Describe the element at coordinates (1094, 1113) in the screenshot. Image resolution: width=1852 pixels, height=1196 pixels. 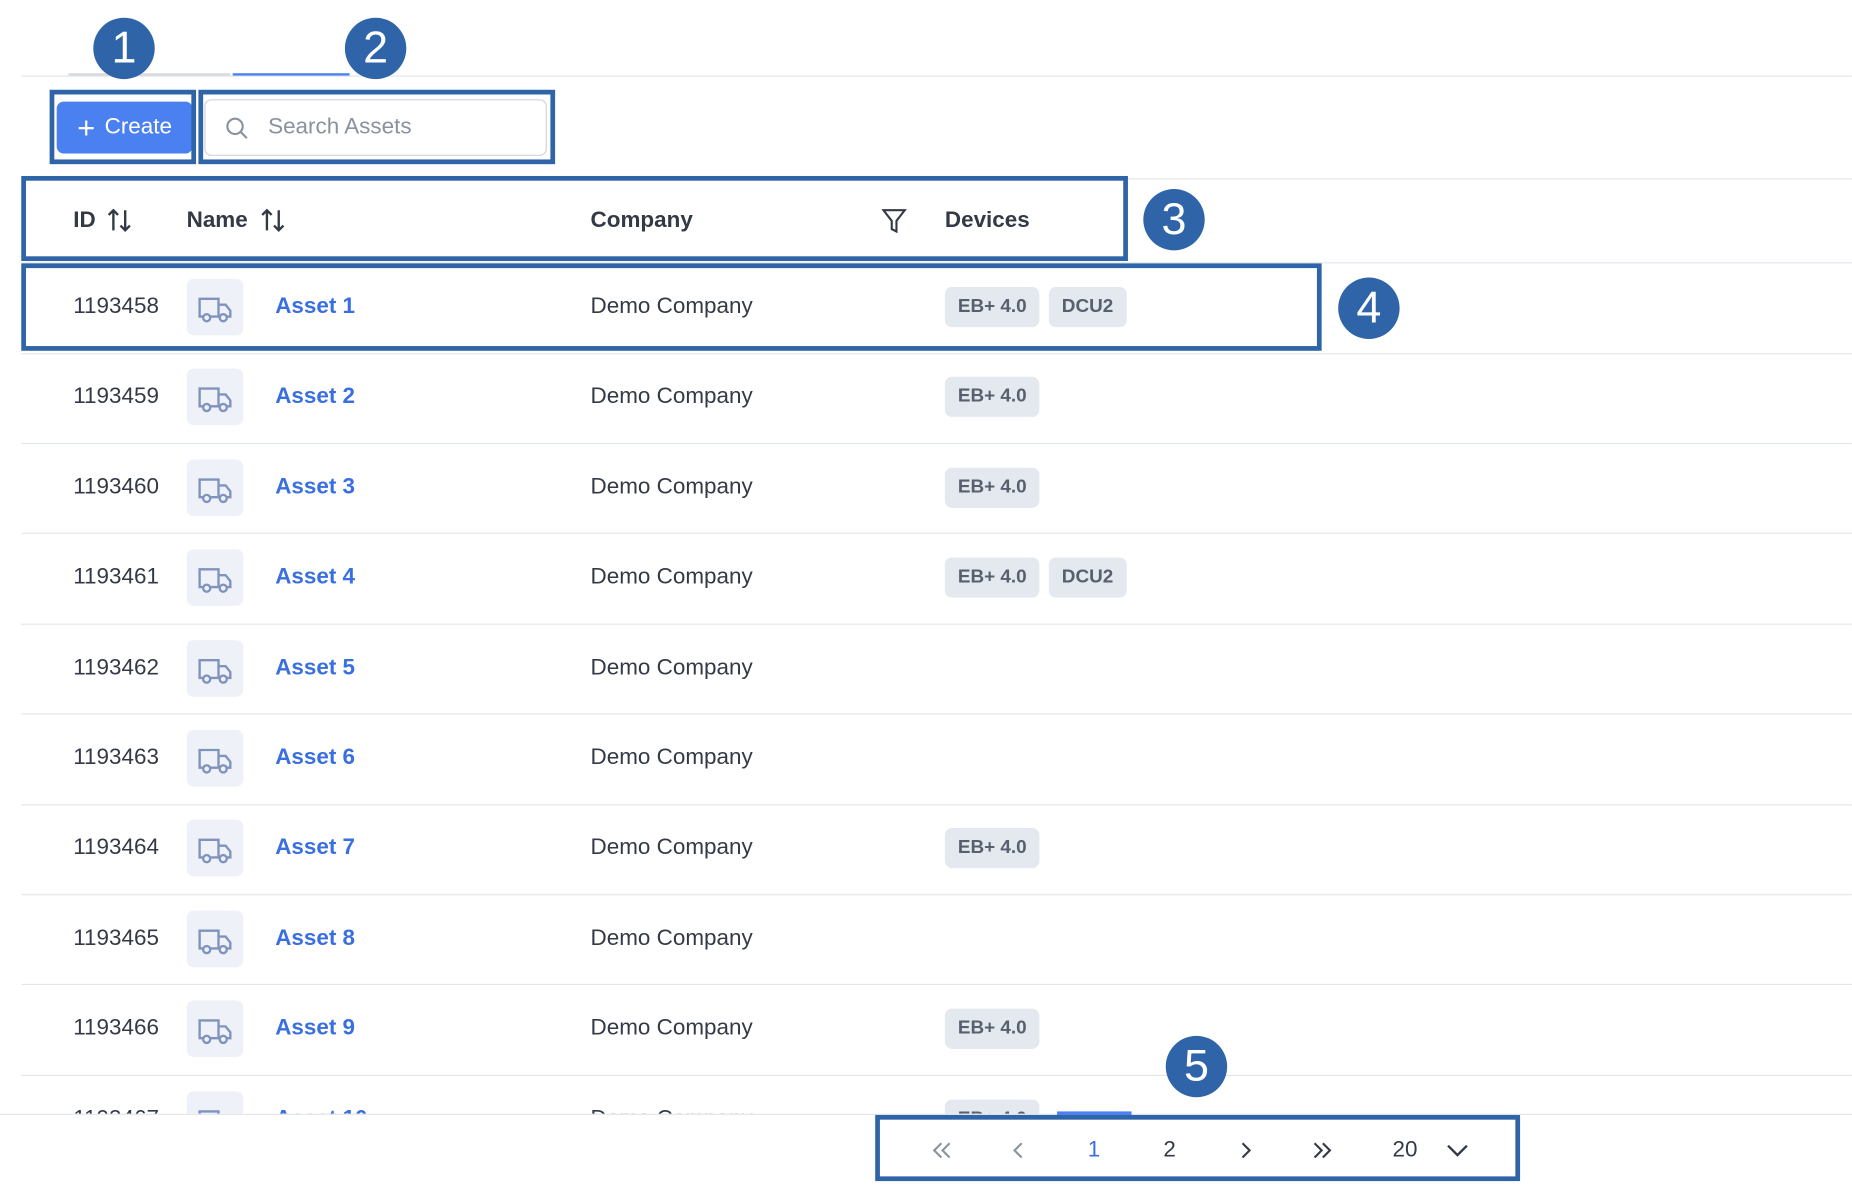
I see `scroll-indicator` at that location.